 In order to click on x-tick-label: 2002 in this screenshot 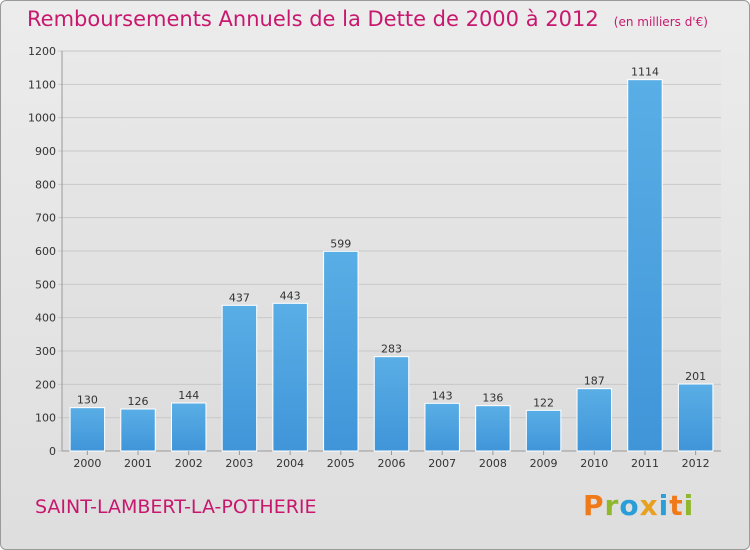, I will do `click(189, 463)`.